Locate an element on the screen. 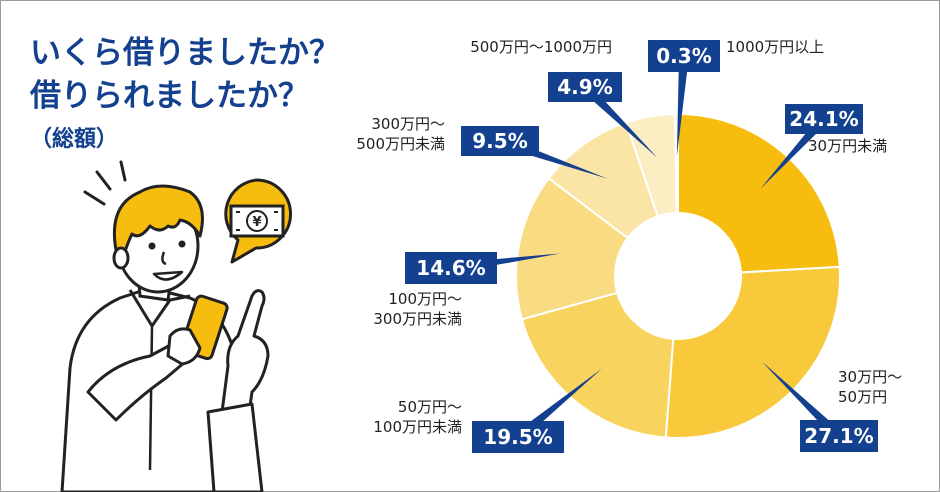 The image size is (940, 492). category-label: 500万円～1000万円 is located at coordinates (541, 47).